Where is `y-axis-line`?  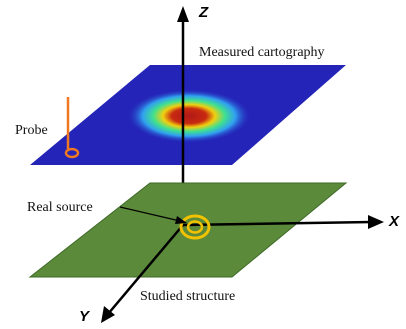
y-axis-line is located at coordinates (145, 269).